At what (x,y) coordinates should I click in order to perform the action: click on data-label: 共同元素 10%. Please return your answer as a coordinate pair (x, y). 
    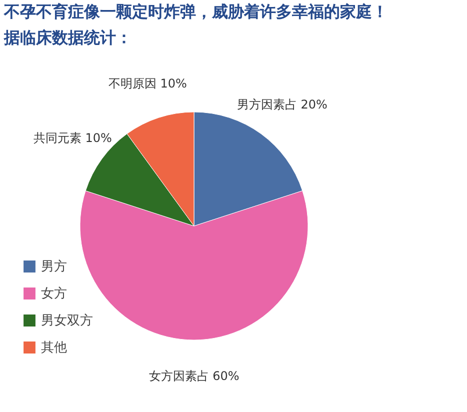
    Looking at the image, I should click on (72, 137).